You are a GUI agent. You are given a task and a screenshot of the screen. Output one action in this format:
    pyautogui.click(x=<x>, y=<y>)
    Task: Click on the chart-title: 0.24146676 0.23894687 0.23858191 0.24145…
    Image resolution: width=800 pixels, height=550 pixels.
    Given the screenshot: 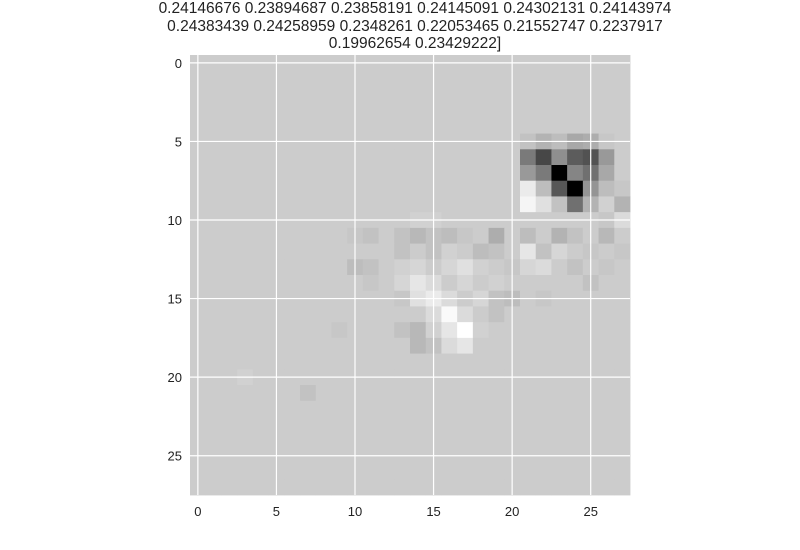 What is the action you would take?
    pyautogui.click(x=415, y=26)
    